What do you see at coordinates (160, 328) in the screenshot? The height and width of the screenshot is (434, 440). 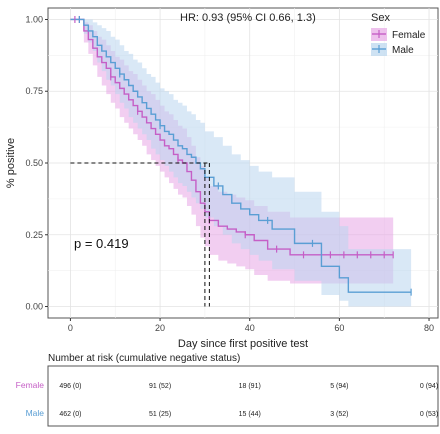 I see `x-tick-label: 20` at bounding box center [160, 328].